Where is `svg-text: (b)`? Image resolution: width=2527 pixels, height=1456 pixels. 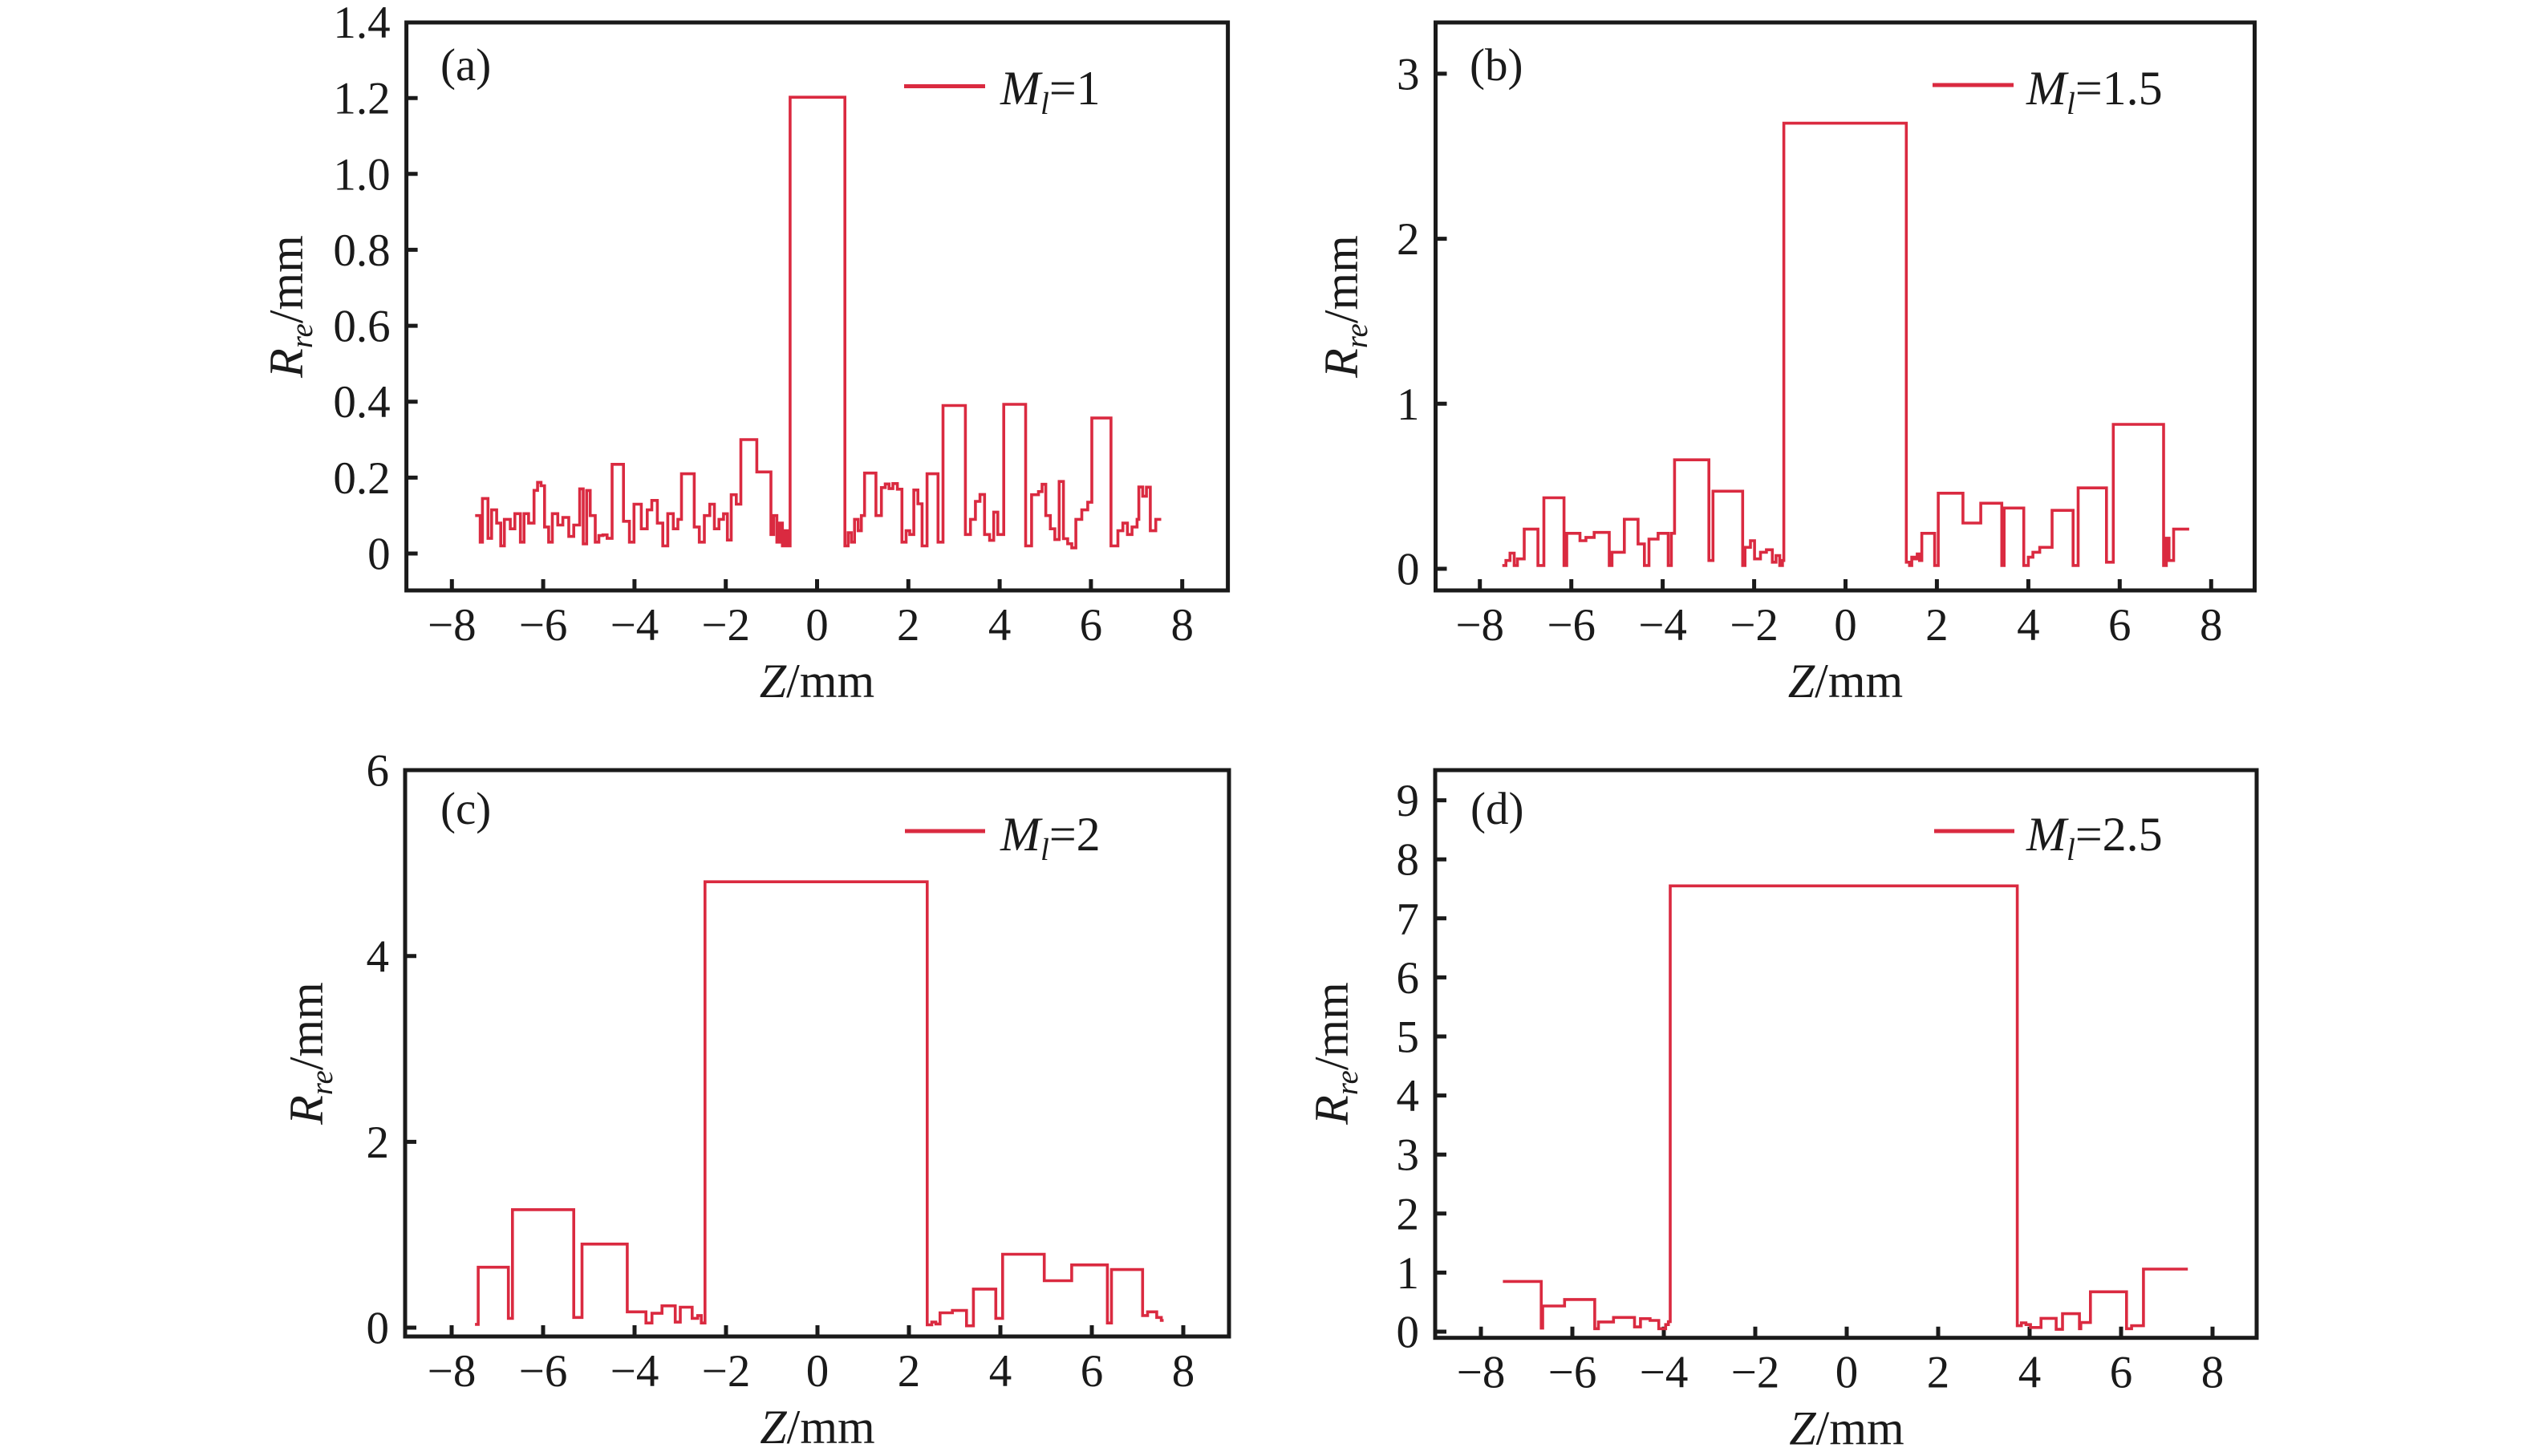 svg-text: (b) is located at coordinates (1496, 65).